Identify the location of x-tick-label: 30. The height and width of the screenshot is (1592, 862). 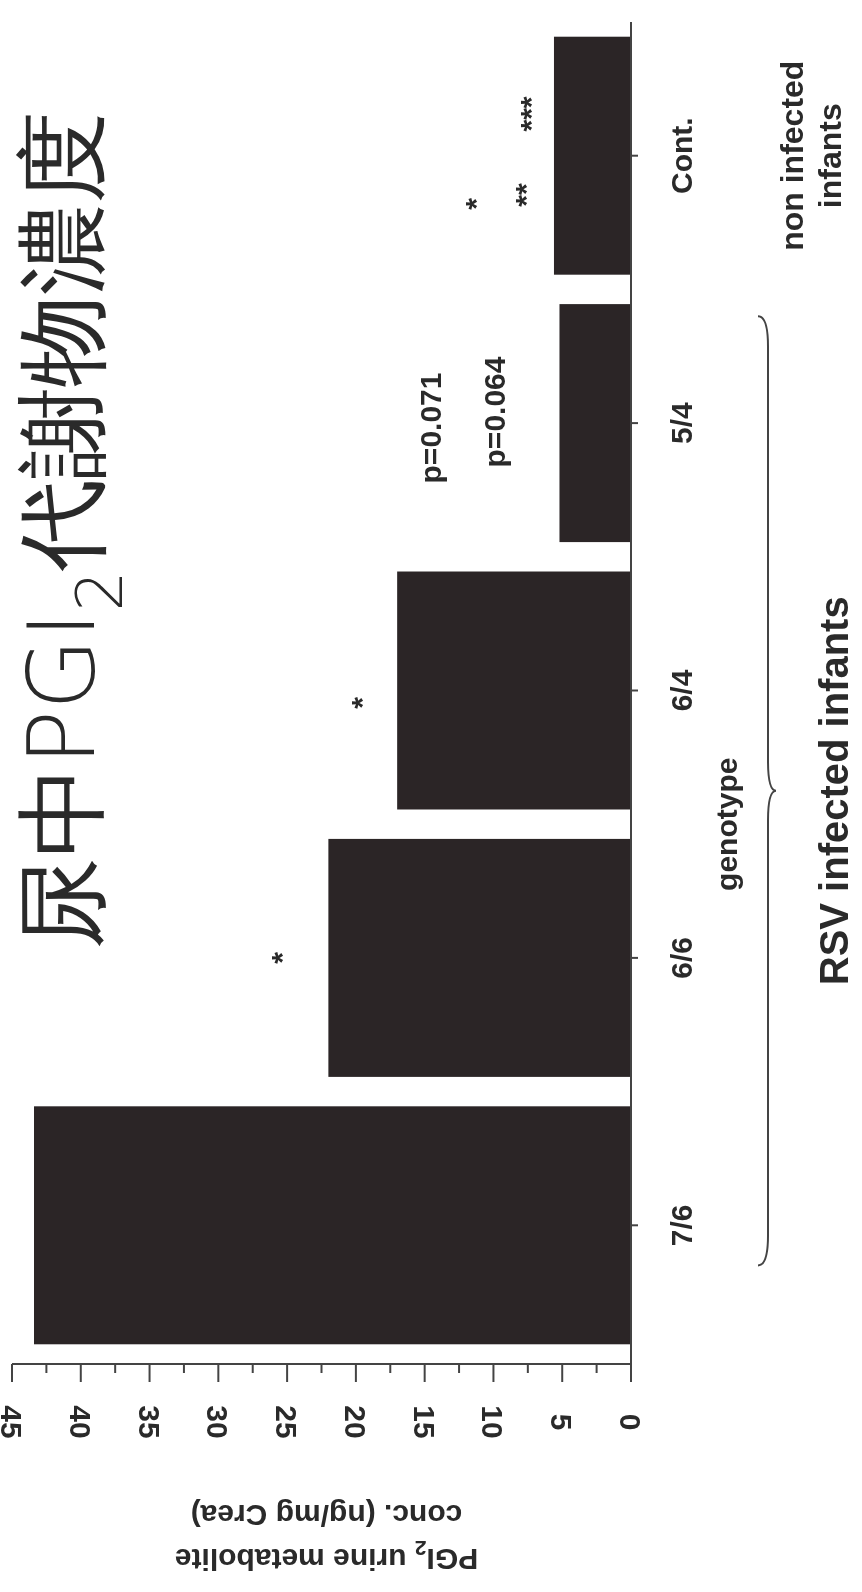
(218, 1422).